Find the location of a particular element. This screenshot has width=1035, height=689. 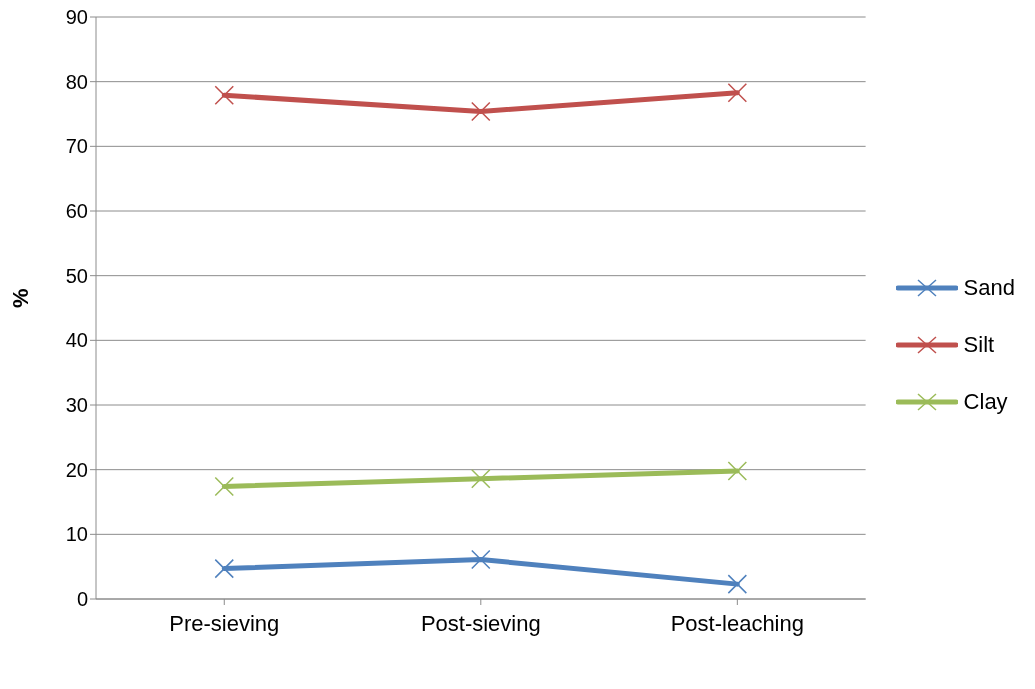

x-tick-label: Post-sieving is located at coordinates (480, 623).